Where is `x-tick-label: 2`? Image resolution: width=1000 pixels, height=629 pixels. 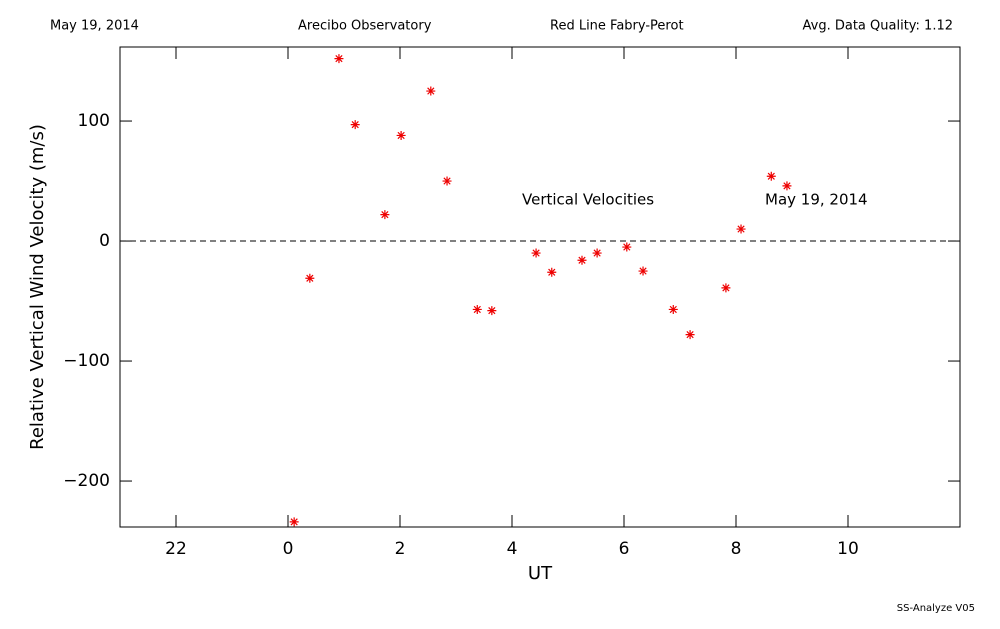 x-tick-label: 2 is located at coordinates (400, 549).